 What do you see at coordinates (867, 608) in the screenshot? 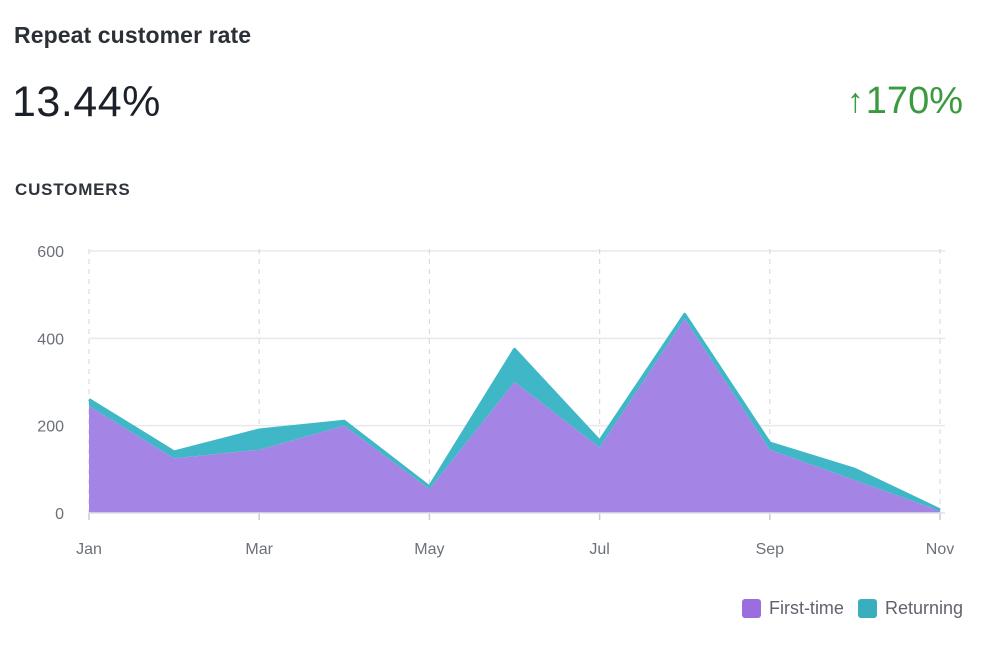
I see `returning-swatch` at bounding box center [867, 608].